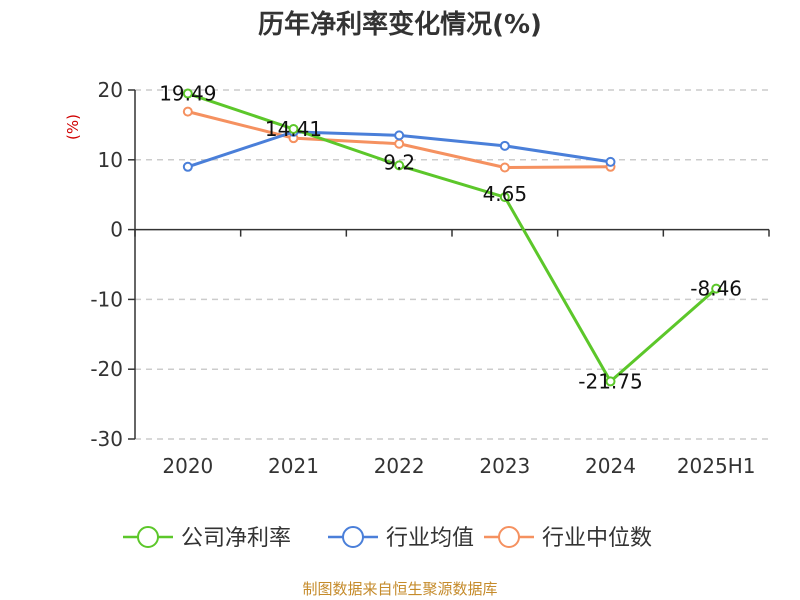 The image size is (800, 600). I want to click on y-tick-label: -10, so click(106, 299).